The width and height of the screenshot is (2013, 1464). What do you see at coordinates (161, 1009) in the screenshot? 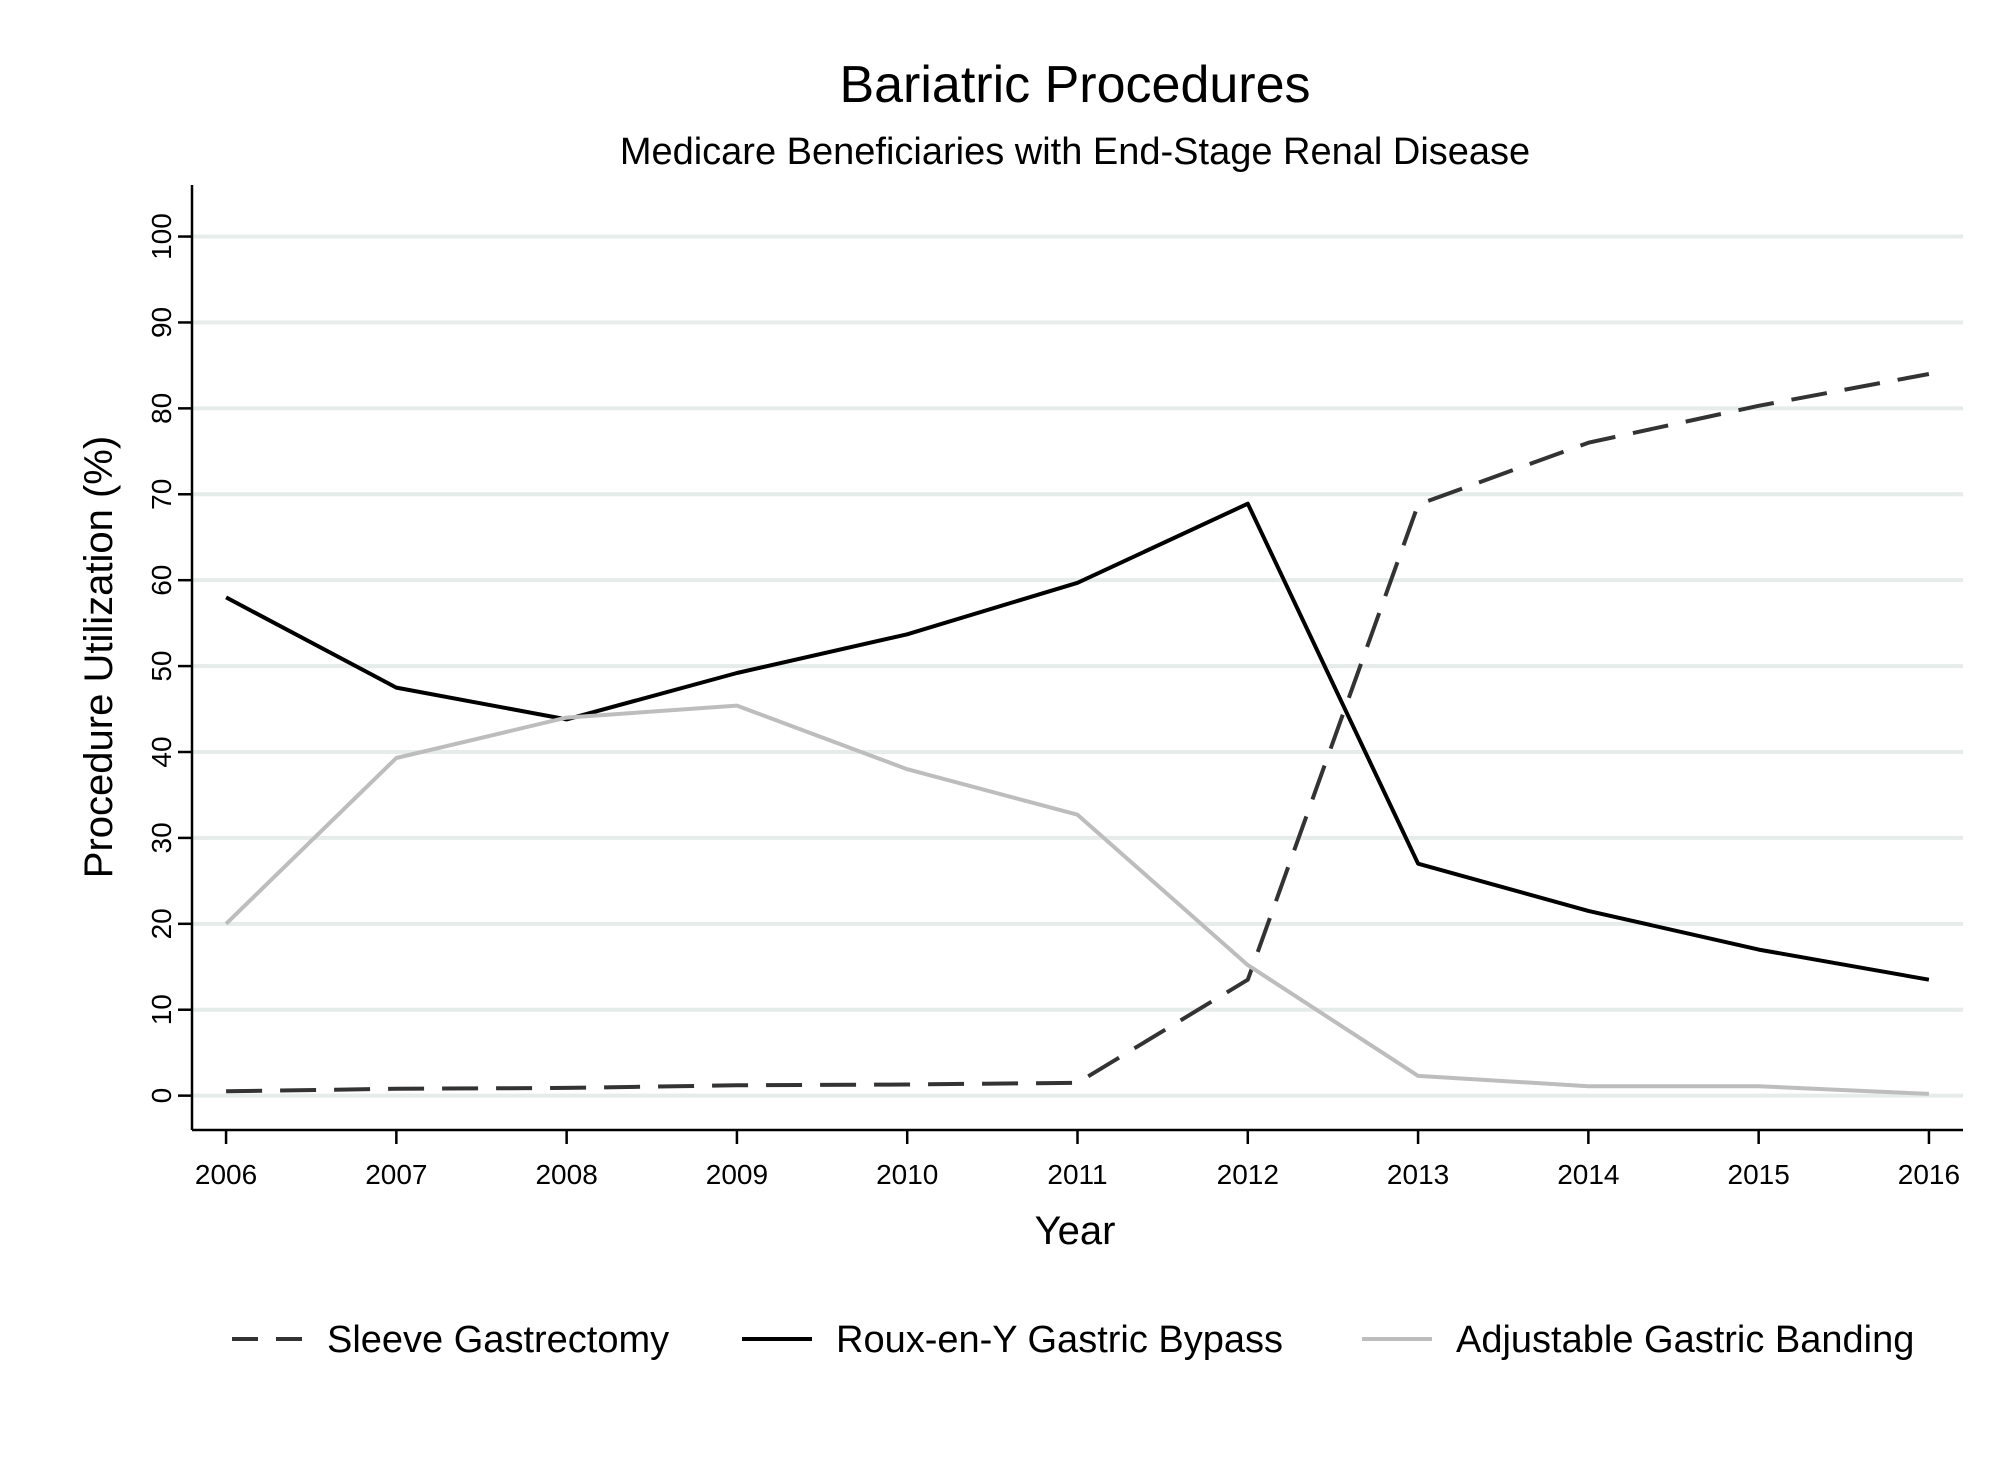
I see `y-tick-label: 10` at bounding box center [161, 1009].